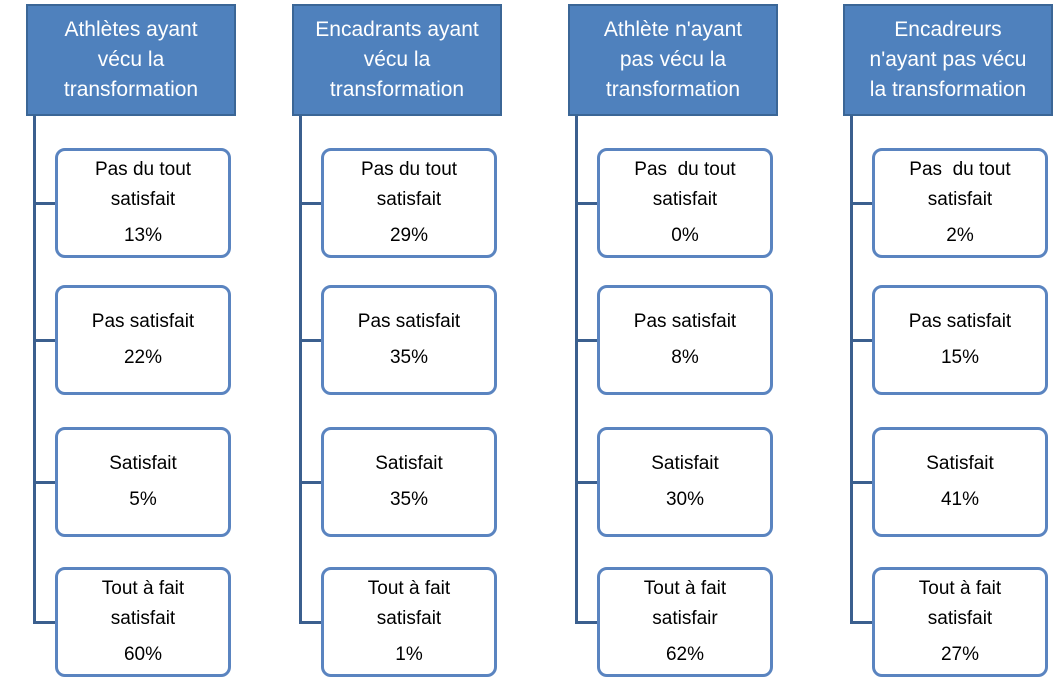 This screenshot has width=1061, height=677. I want to click on header-line: la transformation, so click(948, 89).